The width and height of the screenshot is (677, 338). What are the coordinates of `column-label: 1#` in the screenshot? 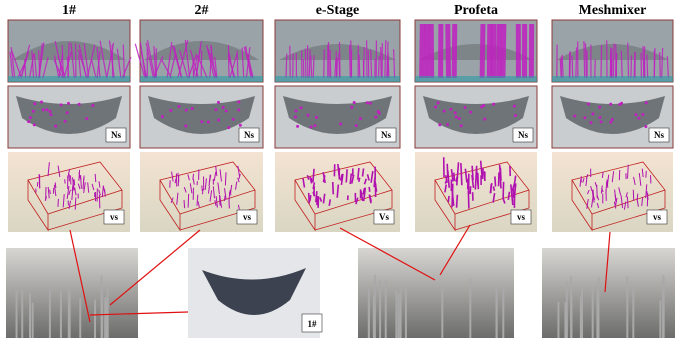 It's located at (69, 10).